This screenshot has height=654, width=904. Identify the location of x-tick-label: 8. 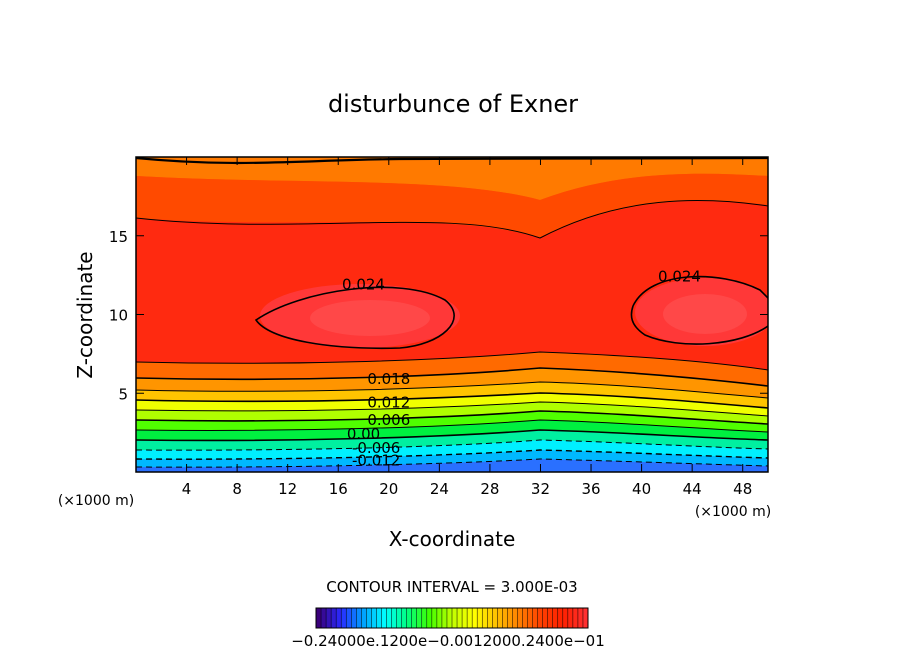
(237, 489).